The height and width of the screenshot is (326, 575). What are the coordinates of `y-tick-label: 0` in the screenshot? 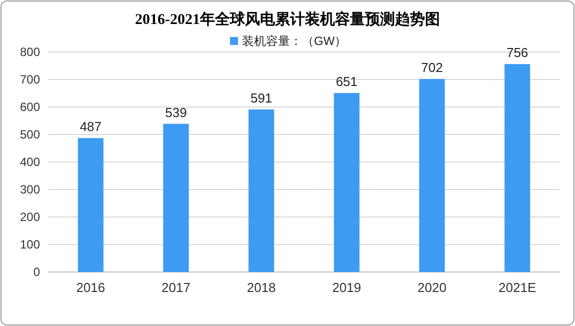 It's located at (36, 272).